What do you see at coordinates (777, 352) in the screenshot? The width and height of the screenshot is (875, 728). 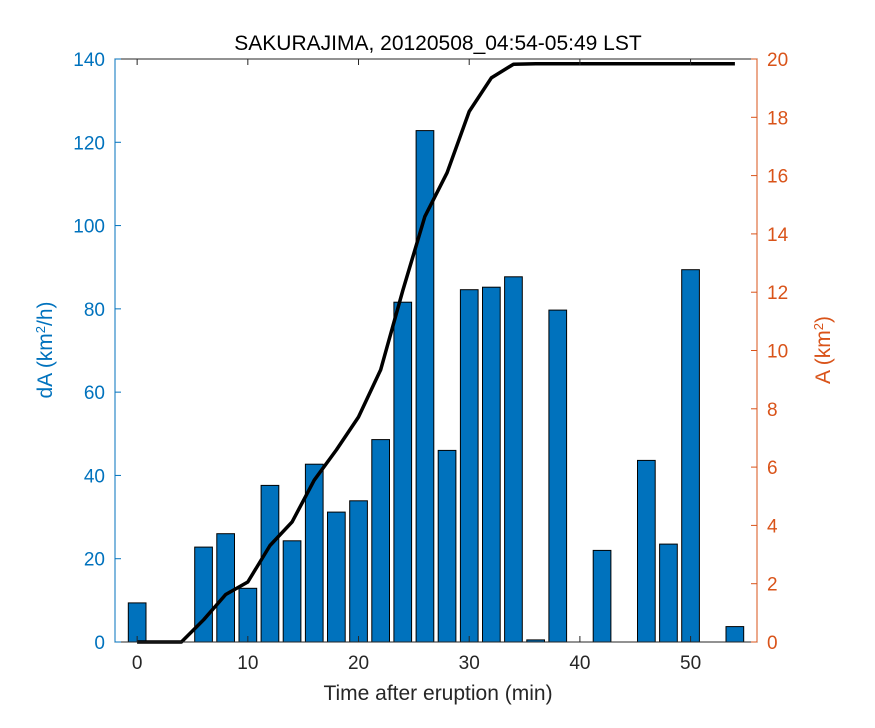 I see `y-tick-label-right: 10` at bounding box center [777, 352].